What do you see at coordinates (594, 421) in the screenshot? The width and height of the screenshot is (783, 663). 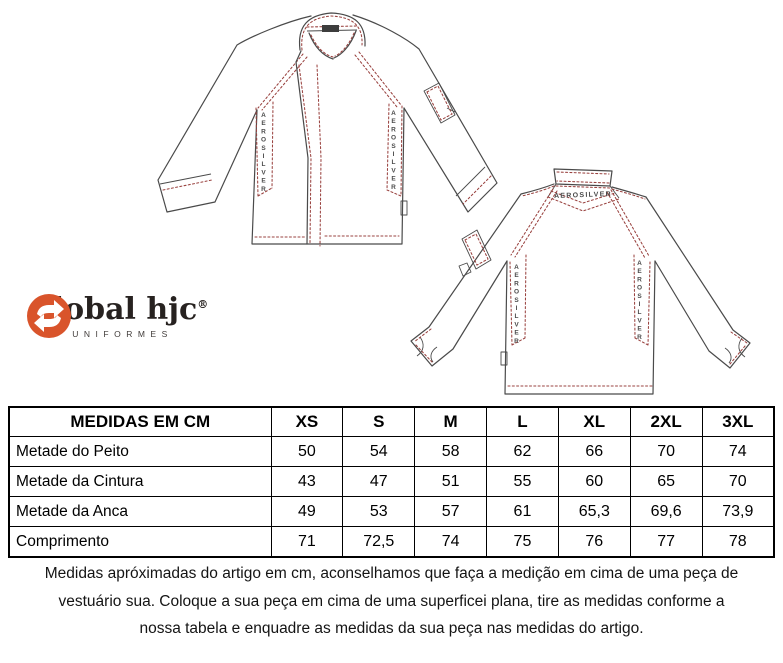 I see `size-column-header: XL` at bounding box center [594, 421].